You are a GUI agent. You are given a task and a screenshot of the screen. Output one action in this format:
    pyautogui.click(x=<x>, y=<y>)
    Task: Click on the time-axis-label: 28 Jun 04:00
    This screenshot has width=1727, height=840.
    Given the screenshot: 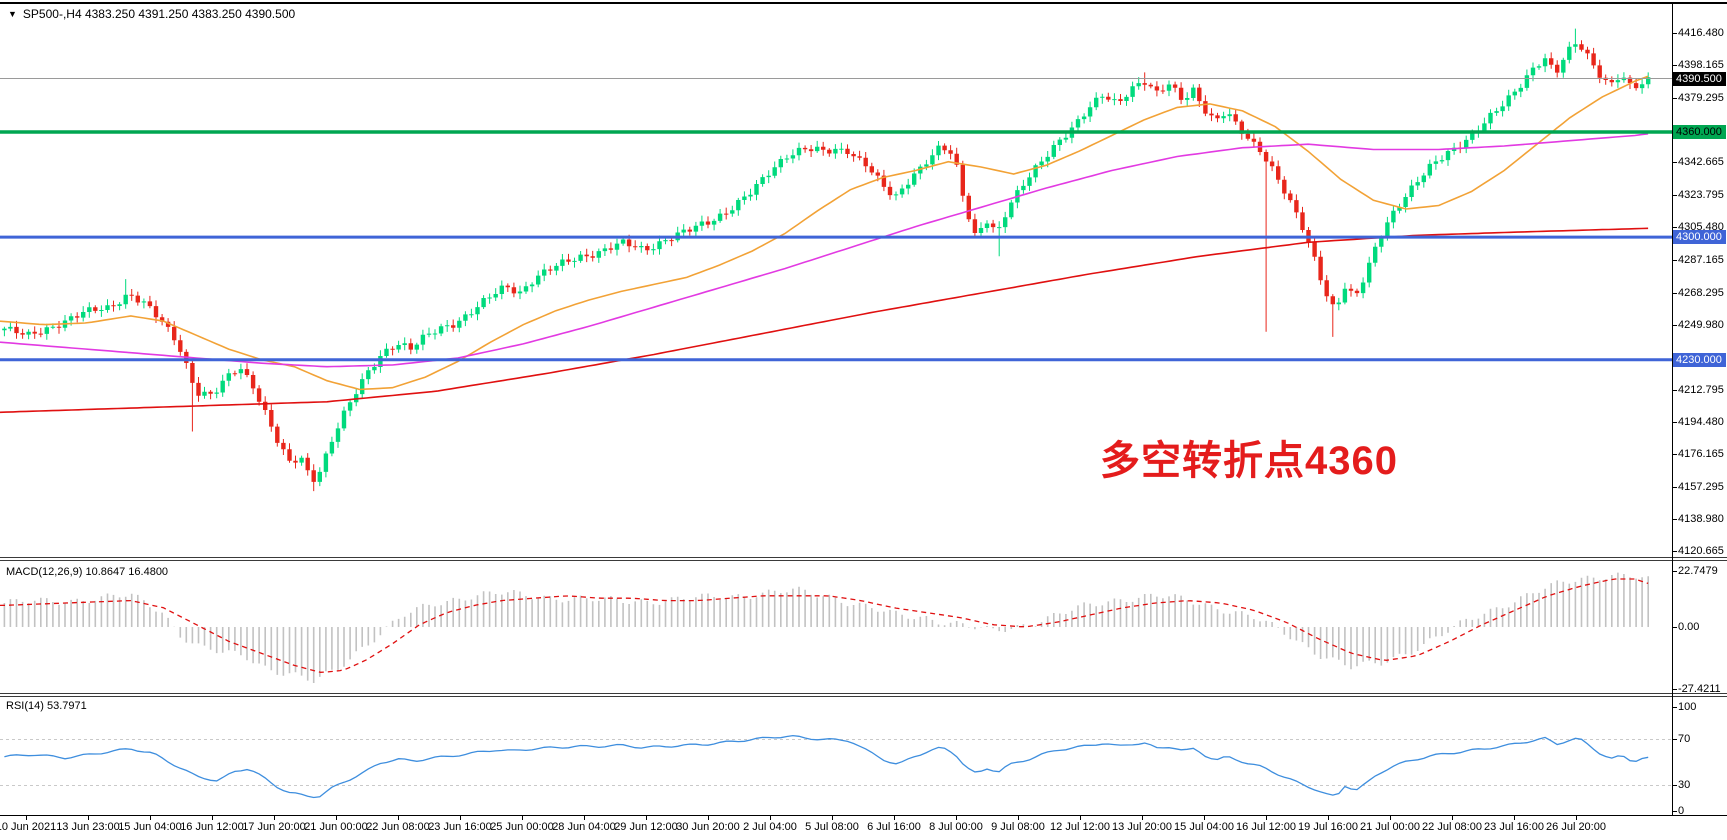 What is the action you would take?
    pyautogui.click(x=584, y=827)
    